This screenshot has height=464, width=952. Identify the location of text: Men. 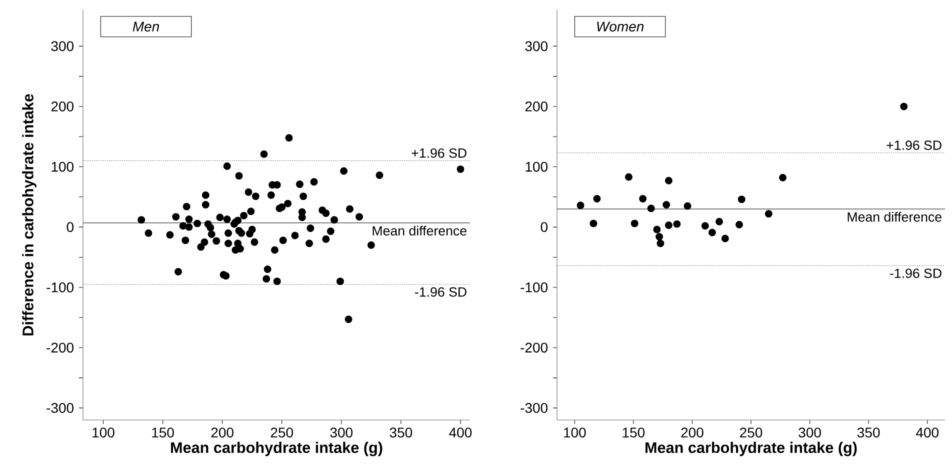
(145, 27).